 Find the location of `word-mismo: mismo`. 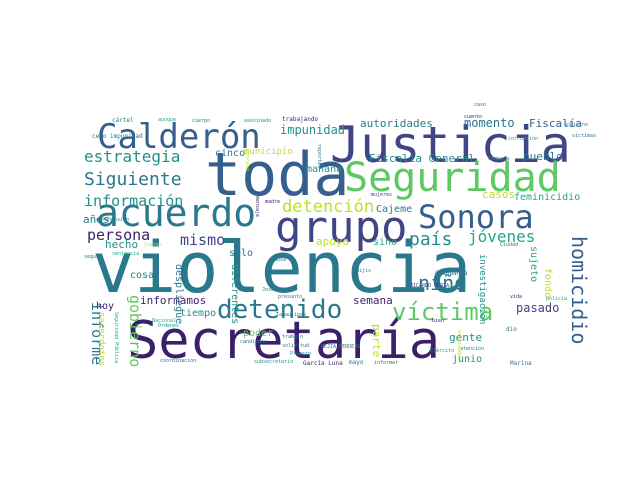

word-mismo: mismo is located at coordinates (202, 240).